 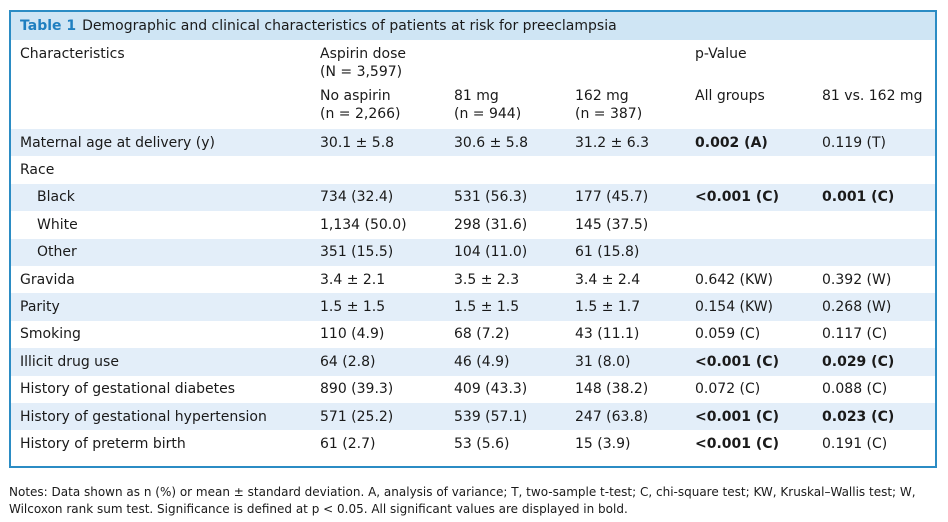 What do you see at coordinates (165, 416) in the screenshot?
I see `row-label: History of gestational hypertension` at bounding box center [165, 416].